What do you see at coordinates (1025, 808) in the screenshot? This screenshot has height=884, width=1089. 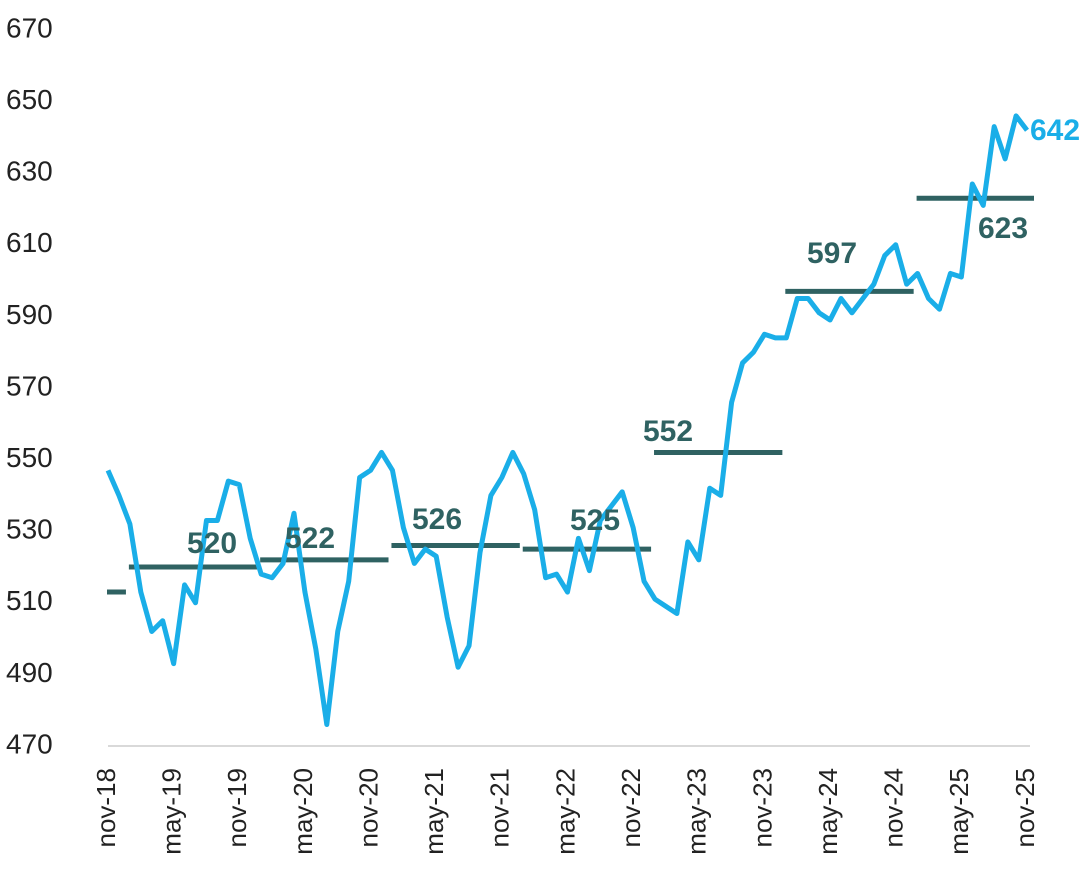 I see `x-tick-label: nov-25` at bounding box center [1025, 808].